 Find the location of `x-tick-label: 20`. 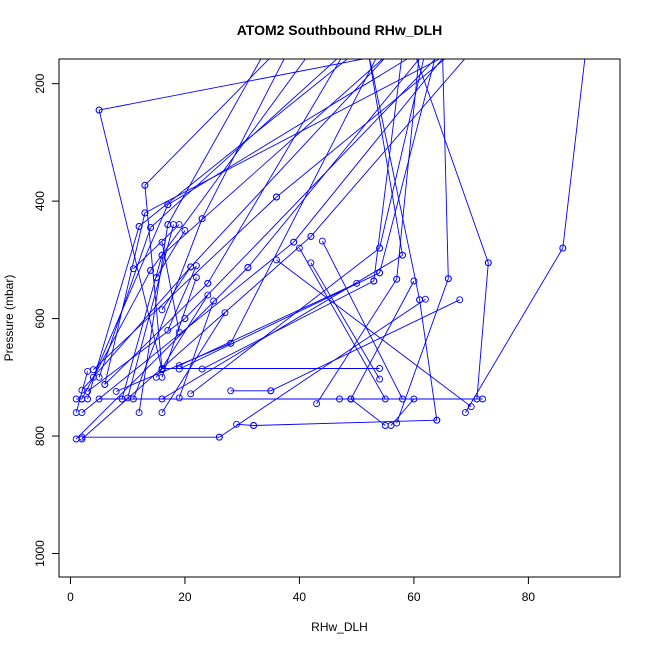

x-tick-label: 20 is located at coordinates (185, 597).